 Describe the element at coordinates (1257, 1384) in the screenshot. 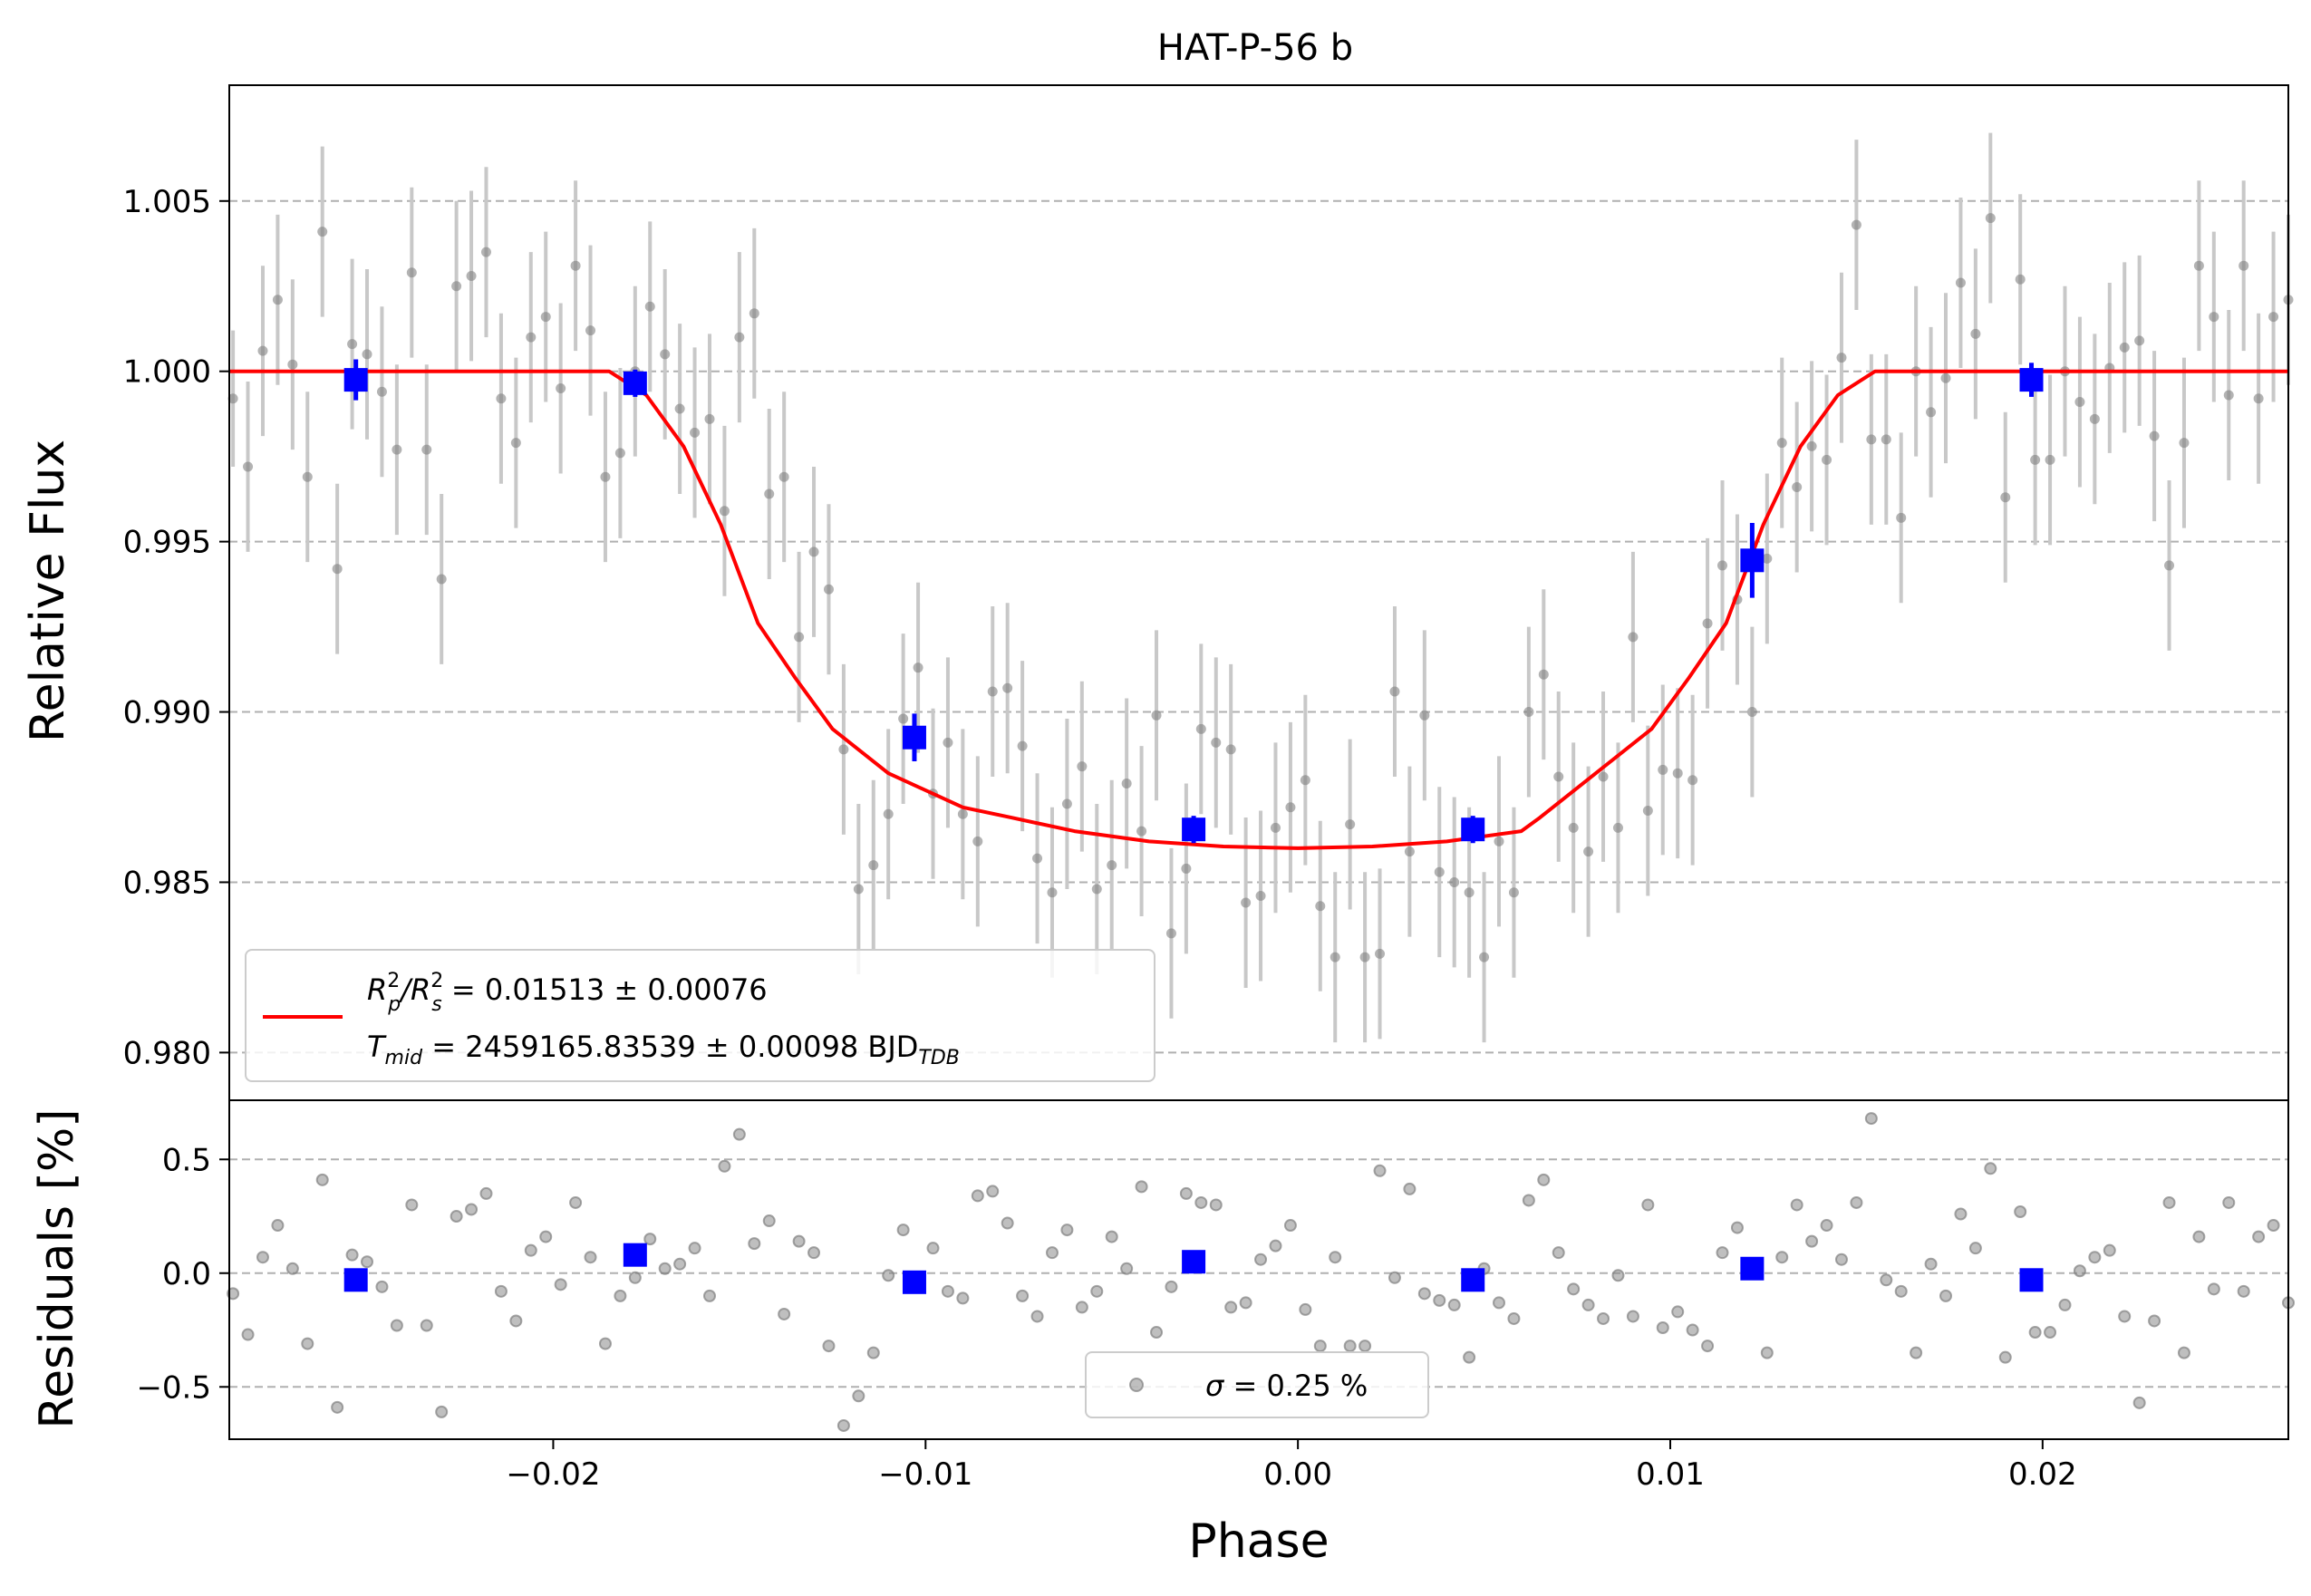

I see `residuals-legend-box` at that location.